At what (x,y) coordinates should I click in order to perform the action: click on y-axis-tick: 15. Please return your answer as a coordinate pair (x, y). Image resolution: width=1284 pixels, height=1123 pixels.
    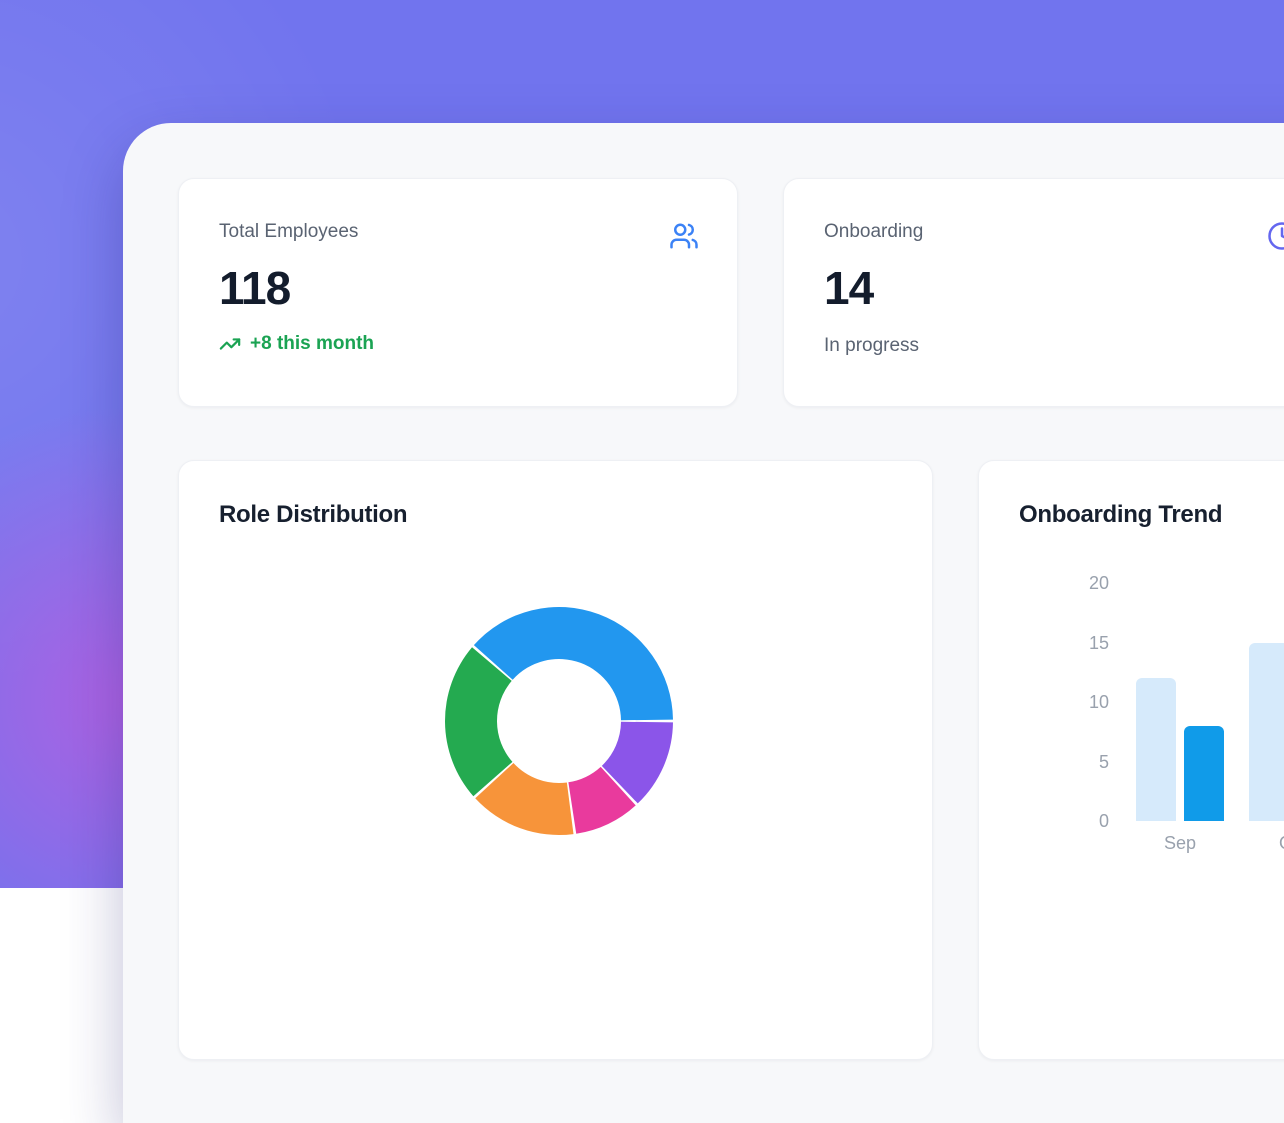
    Looking at the image, I should click on (1044, 643).